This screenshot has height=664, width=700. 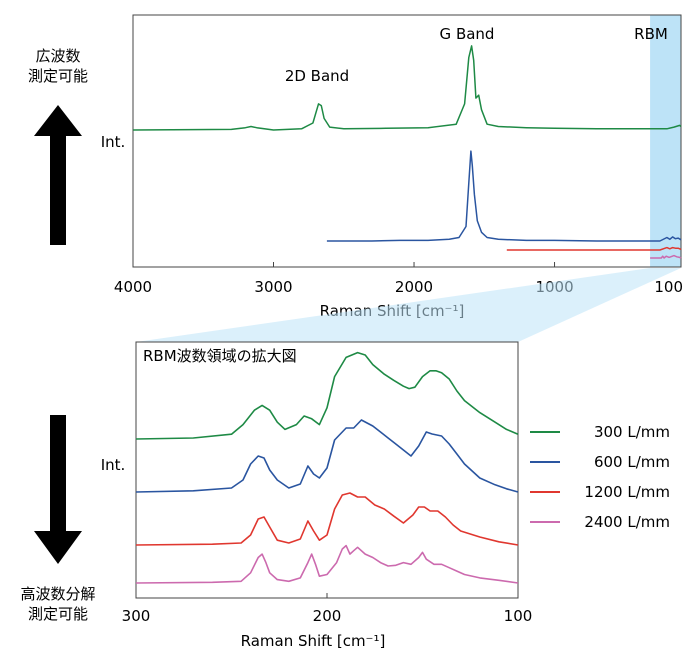 I want to click on wide-range-label: 広波数 測定可能, so click(x=58, y=66).